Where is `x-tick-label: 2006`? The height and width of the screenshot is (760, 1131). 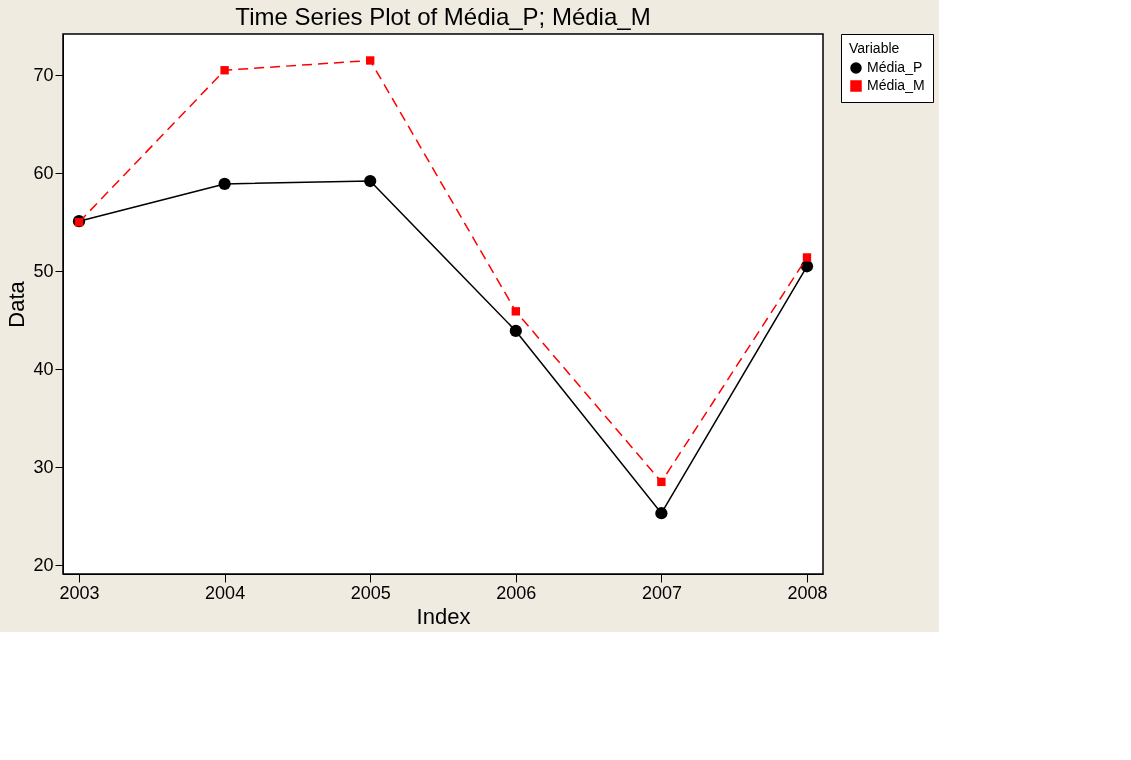
x-tick-label: 2006 is located at coordinates (516, 592).